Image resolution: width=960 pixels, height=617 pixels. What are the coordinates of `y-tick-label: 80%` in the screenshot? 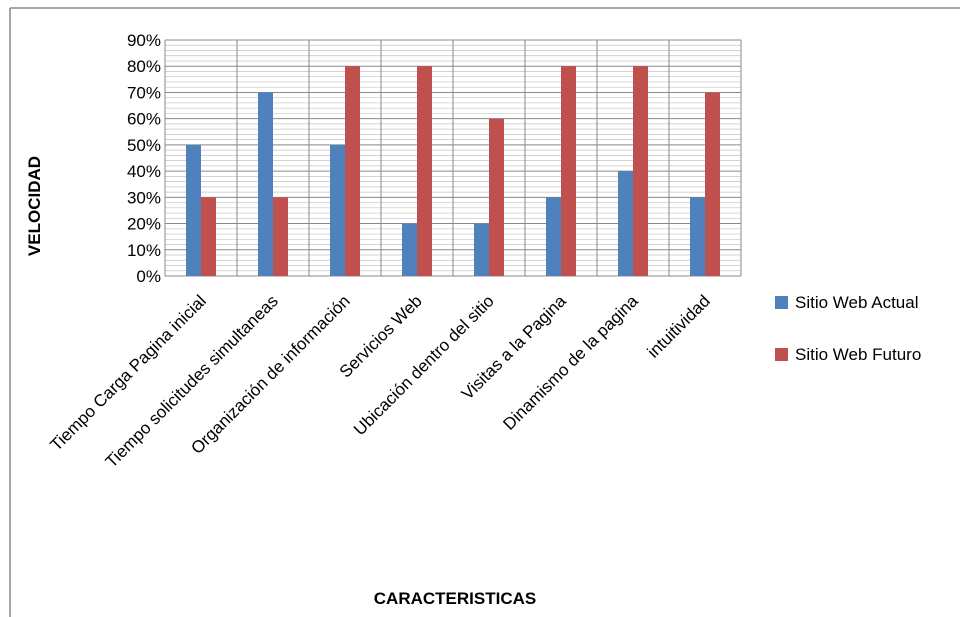 It's located at (144, 66).